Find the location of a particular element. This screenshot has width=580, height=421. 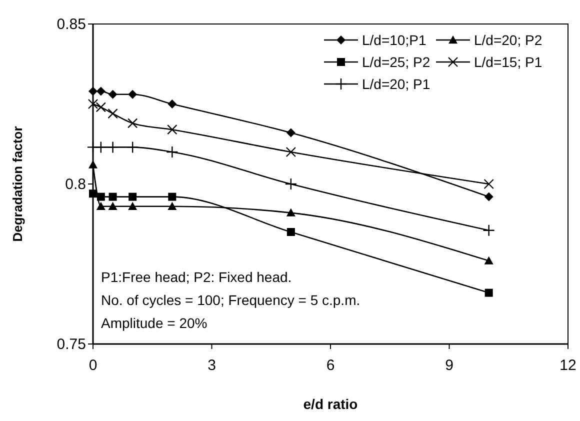

legend-label: L/d=15; P1 is located at coordinates (508, 62).